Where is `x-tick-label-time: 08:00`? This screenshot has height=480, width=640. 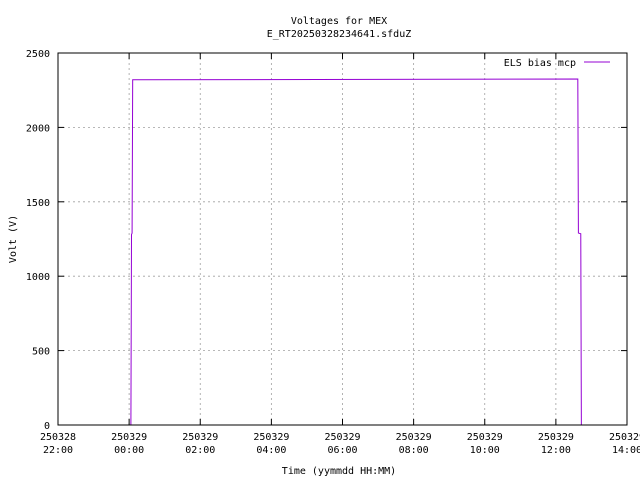 x-tick-label-time: 08:00 is located at coordinates (414, 450).